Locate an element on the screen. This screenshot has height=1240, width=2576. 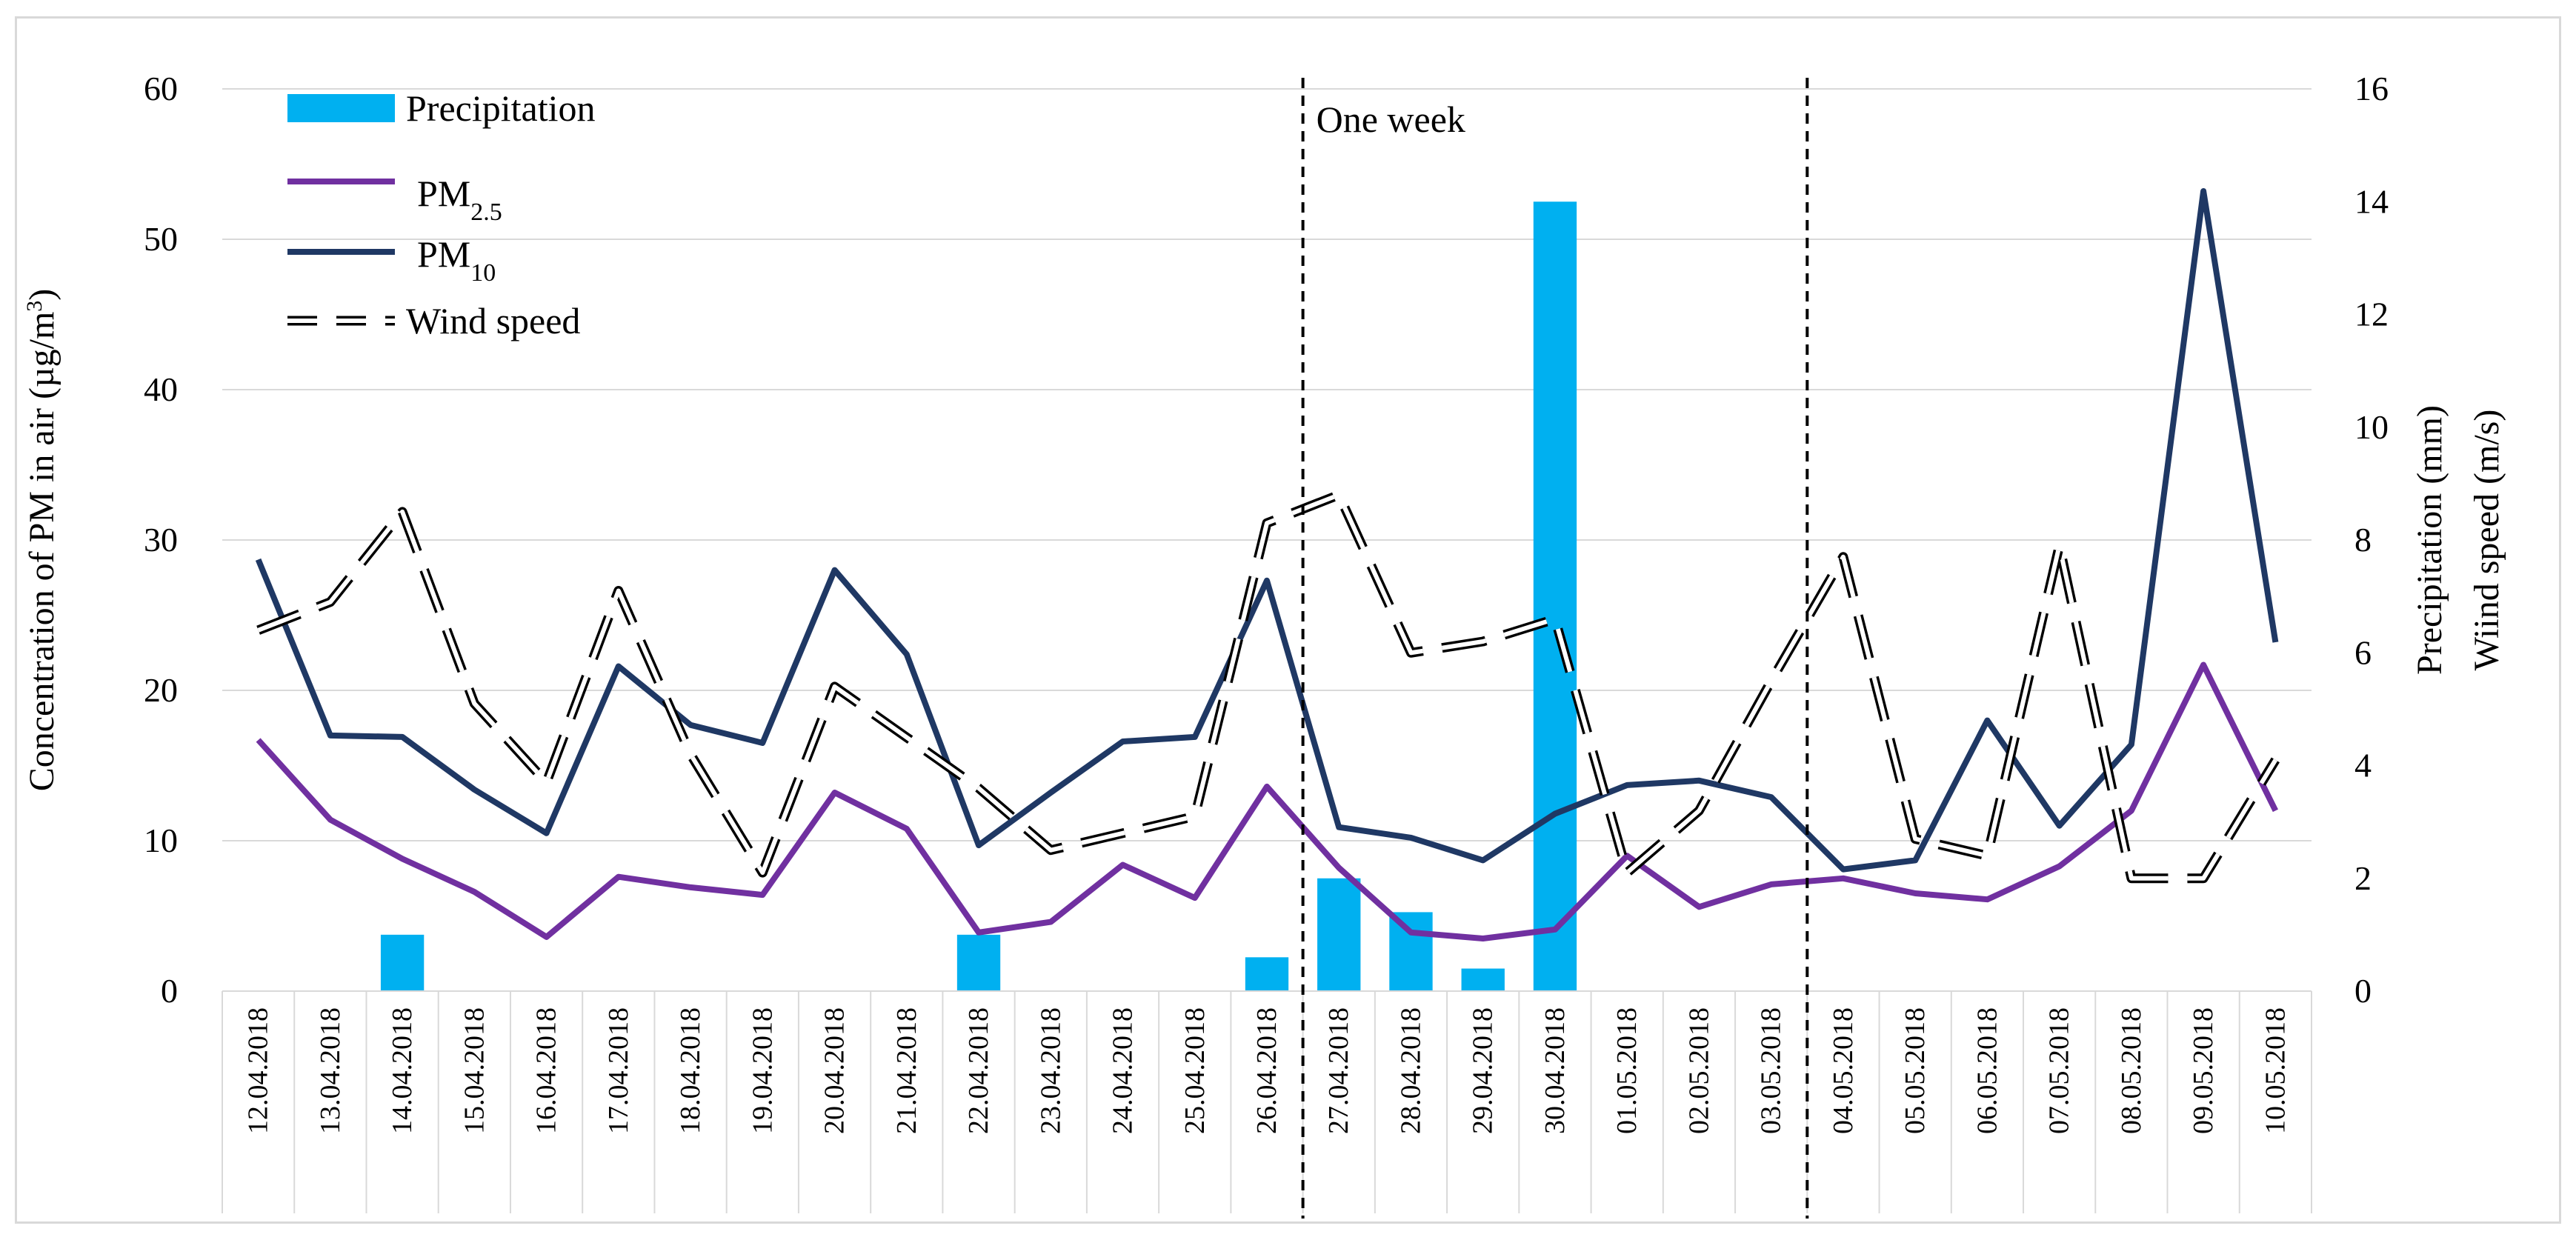
x-tick-label: 26.04.2018 is located at coordinates (1266, 1070).